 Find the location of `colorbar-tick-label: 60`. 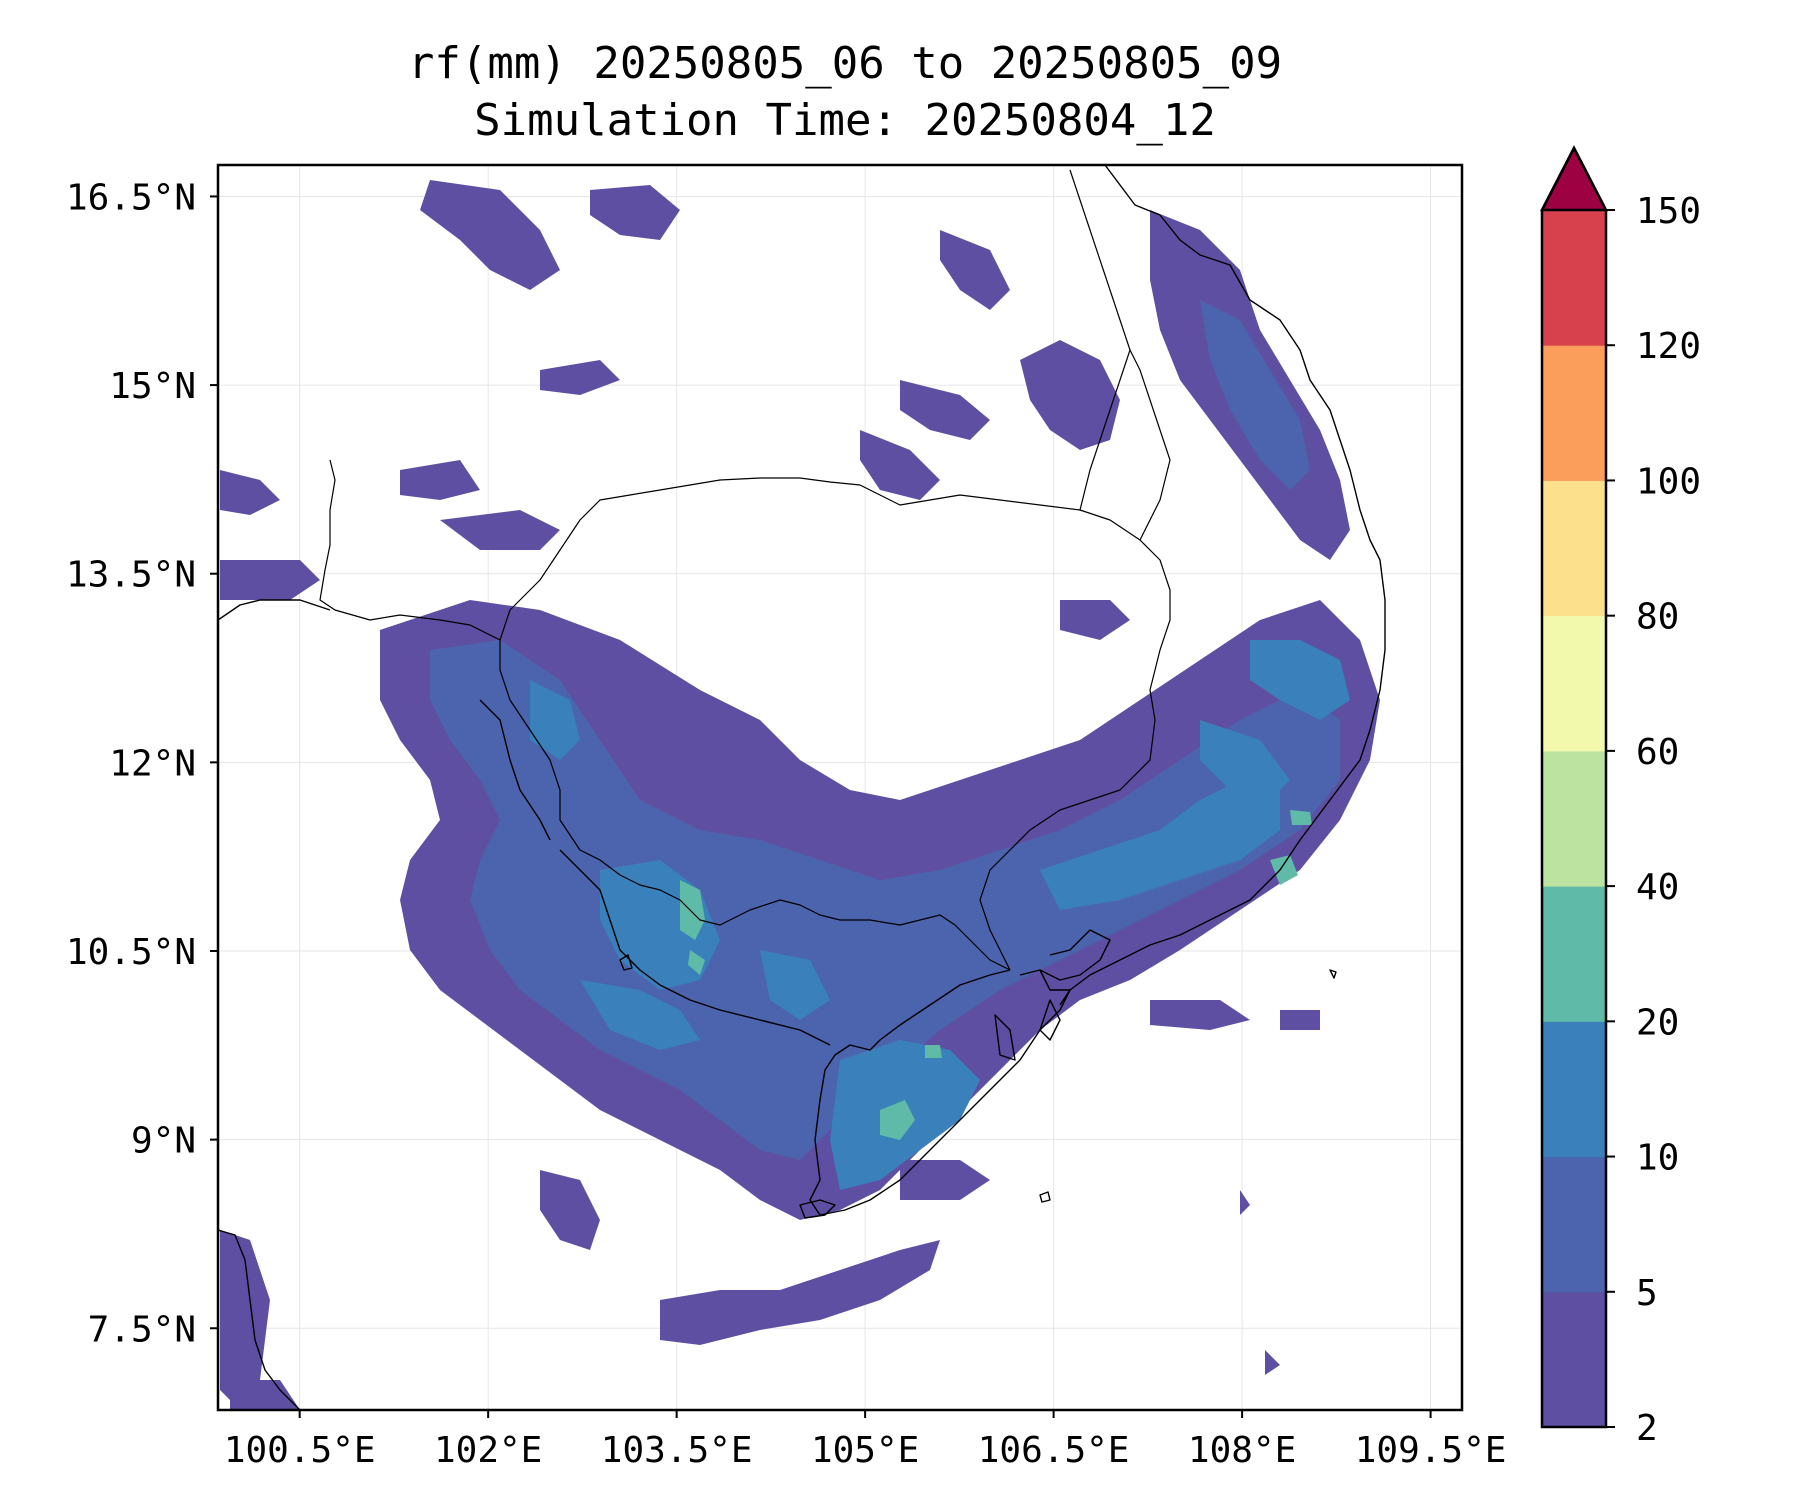

colorbar-tick-label: 60 is located at coordinates (1657, 752).